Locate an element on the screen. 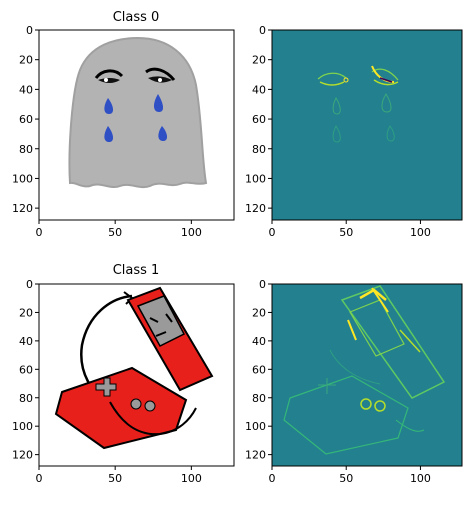 This screenshot has width=476, height=505. ghost-saliency-edges is located at coordinates (358, 104).